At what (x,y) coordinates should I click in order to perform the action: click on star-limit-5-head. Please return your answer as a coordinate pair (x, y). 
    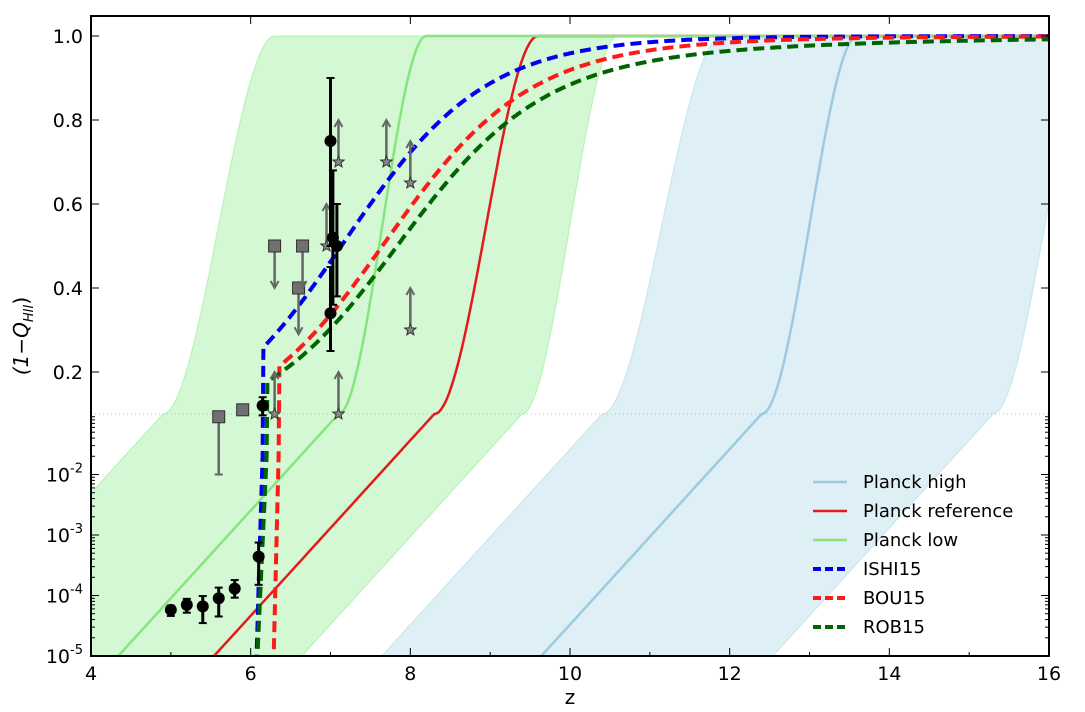
    Looking at the image, I should click on (410, 143).